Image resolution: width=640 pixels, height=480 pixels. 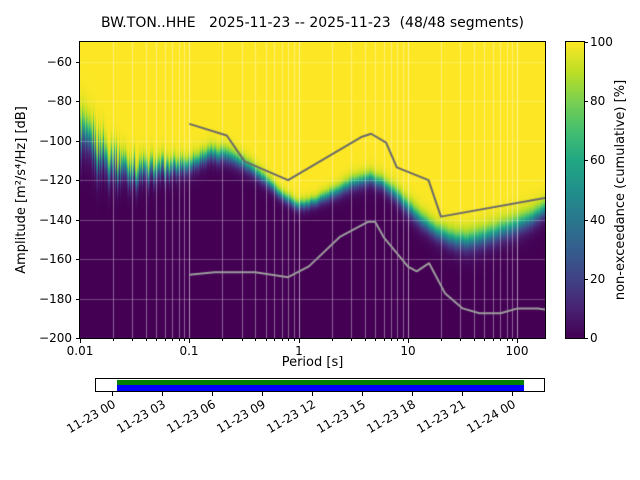 I want to click on colorbar-gradient, so click(x=575, y=190).